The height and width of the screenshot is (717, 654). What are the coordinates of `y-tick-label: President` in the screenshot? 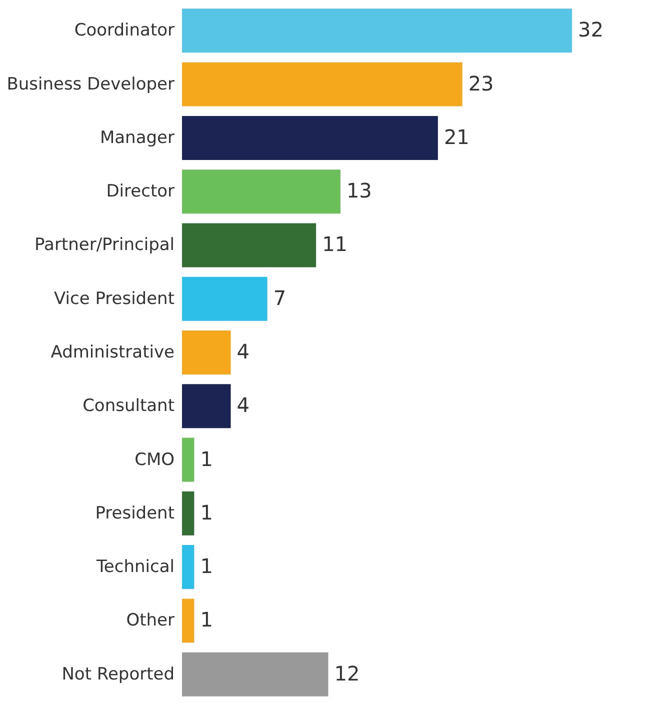 It's located at (135, 513).